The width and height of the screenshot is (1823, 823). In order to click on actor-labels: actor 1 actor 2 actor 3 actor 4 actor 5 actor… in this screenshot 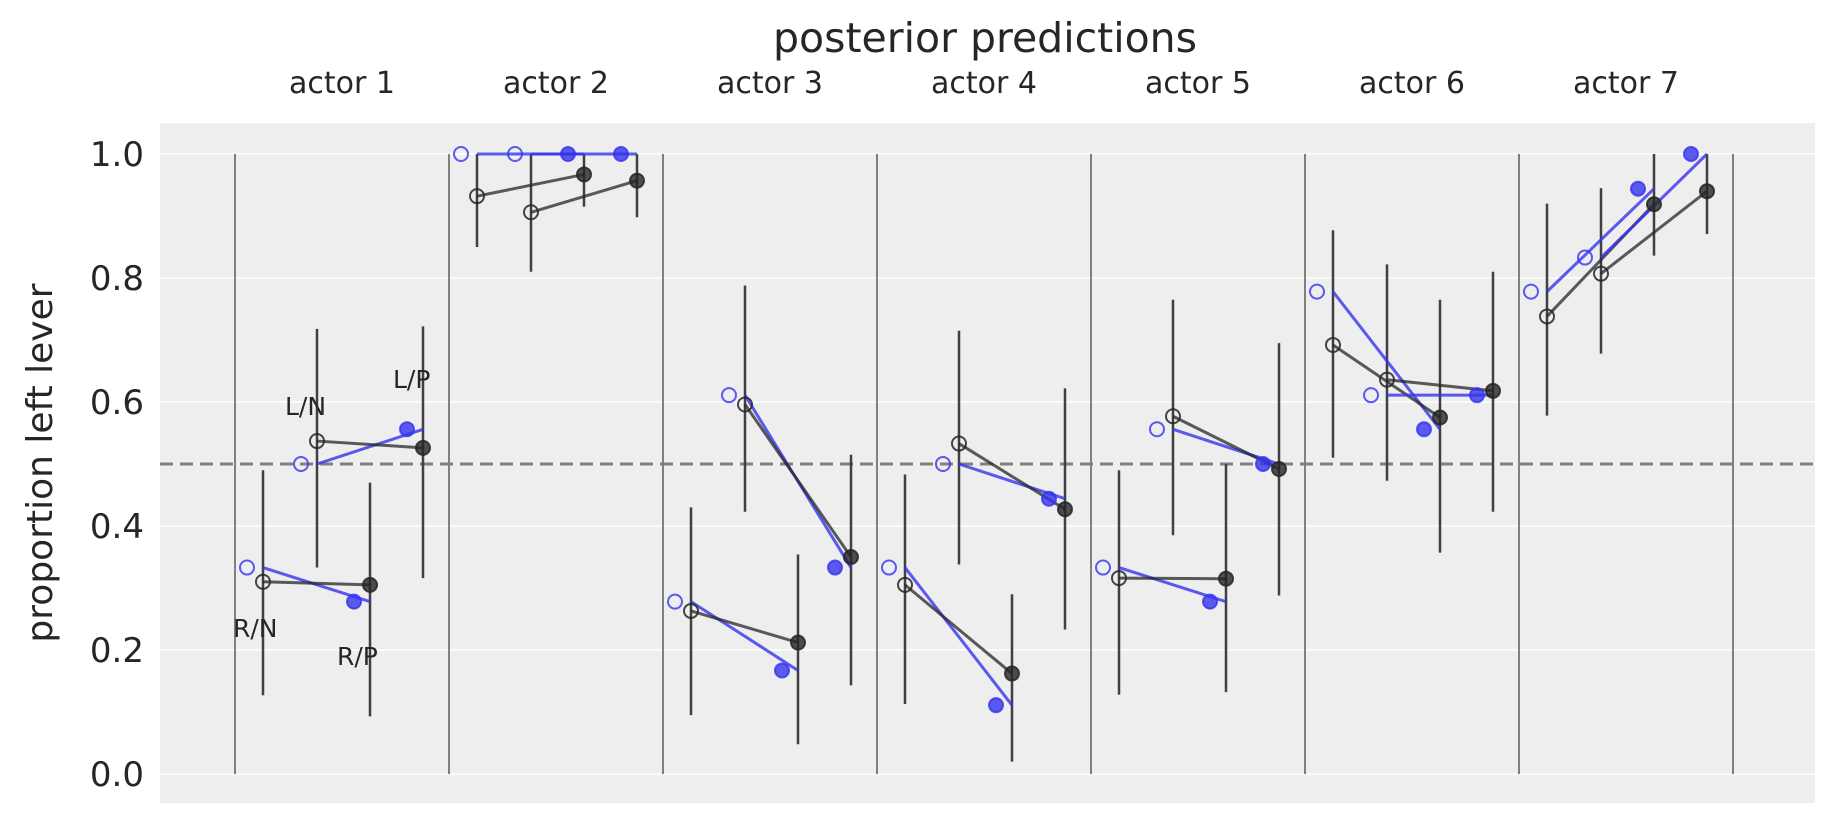, I will do `click(984, 83)`.